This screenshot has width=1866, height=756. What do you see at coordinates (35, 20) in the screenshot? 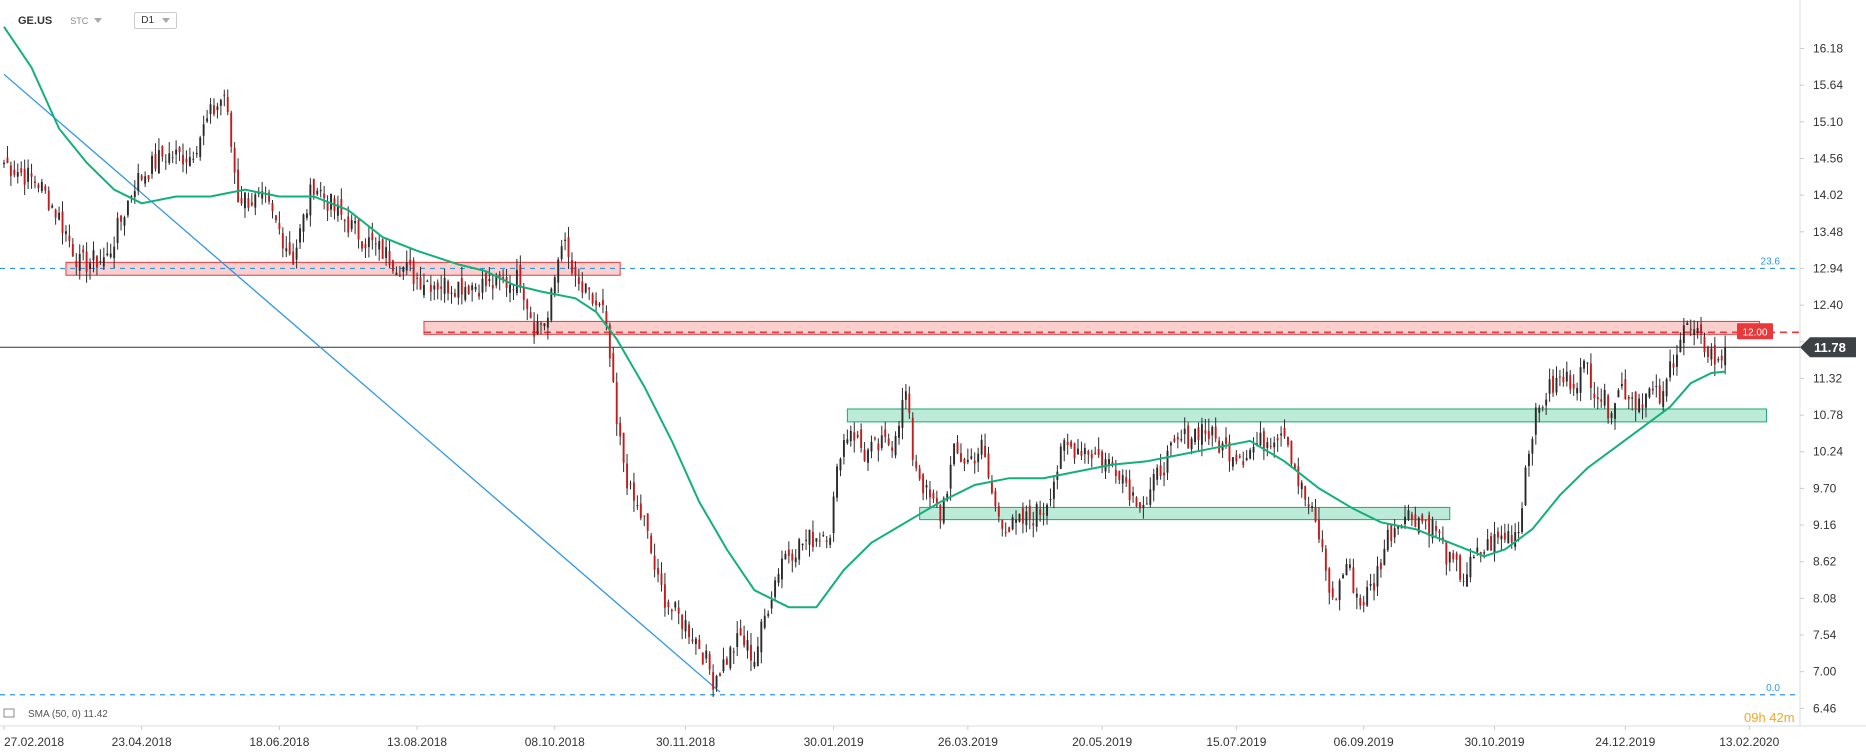
I see `symbol-label: GE.US` at bounding box center [35, 20].